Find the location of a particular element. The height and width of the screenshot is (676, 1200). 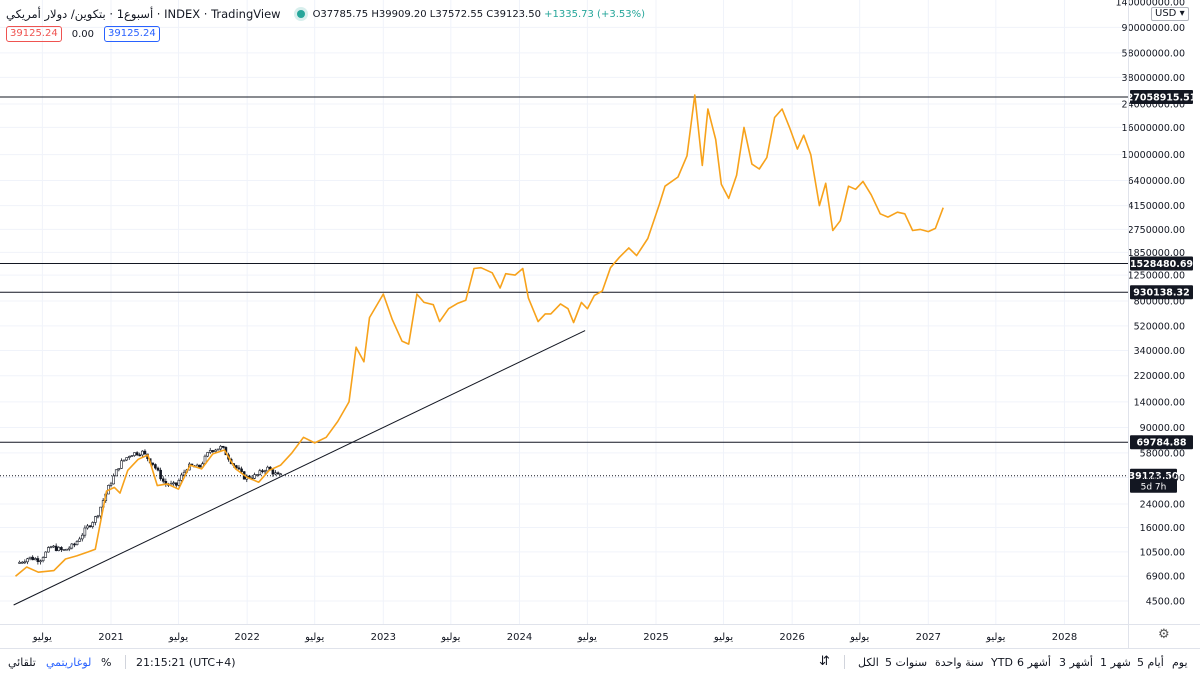

timeframe-5d: 5 أيام is located at coordinates (1150, 662).